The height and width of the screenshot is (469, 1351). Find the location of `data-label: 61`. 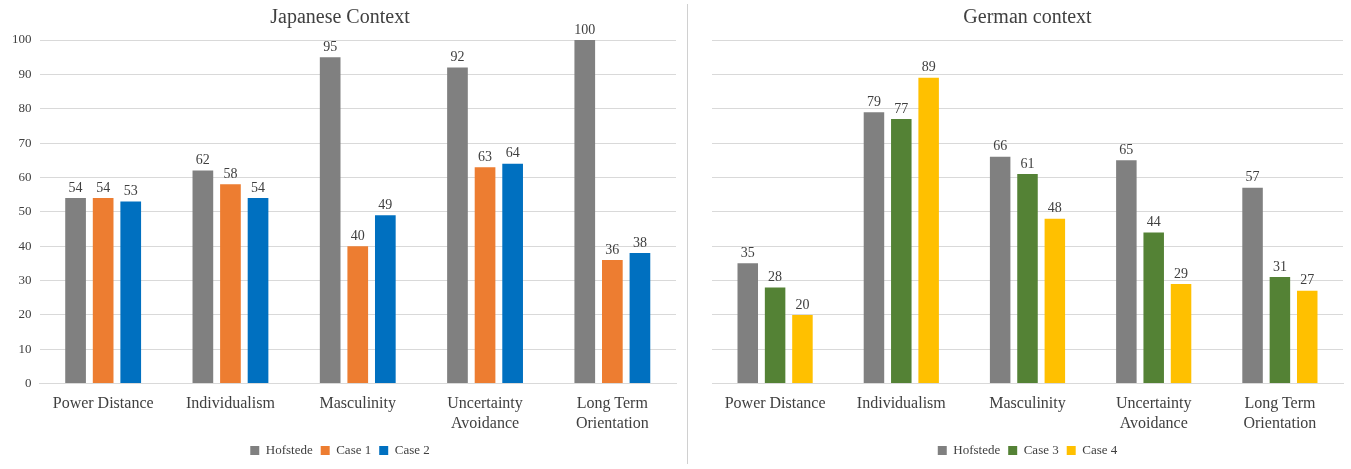

data-label: 61 is located at coordinates (1027, 163).